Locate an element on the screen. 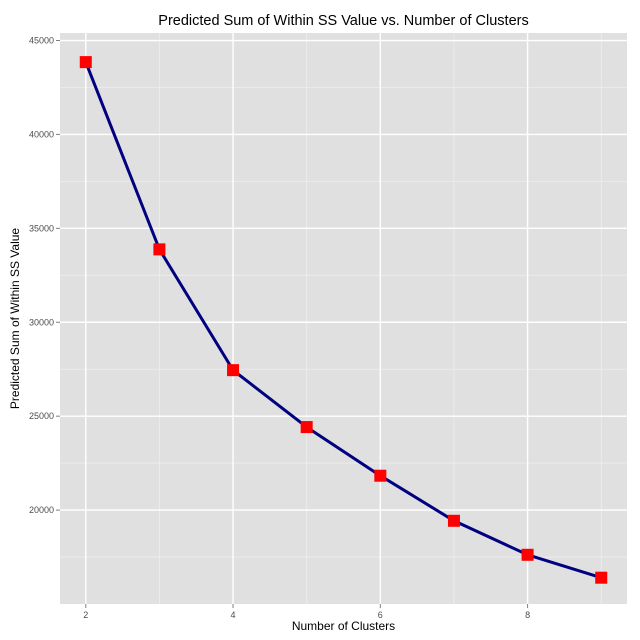 Image resolution: width=640 pixels, height=640 pixels. x-axis-title: Number of Clusters is located at coordinates (343, 626).